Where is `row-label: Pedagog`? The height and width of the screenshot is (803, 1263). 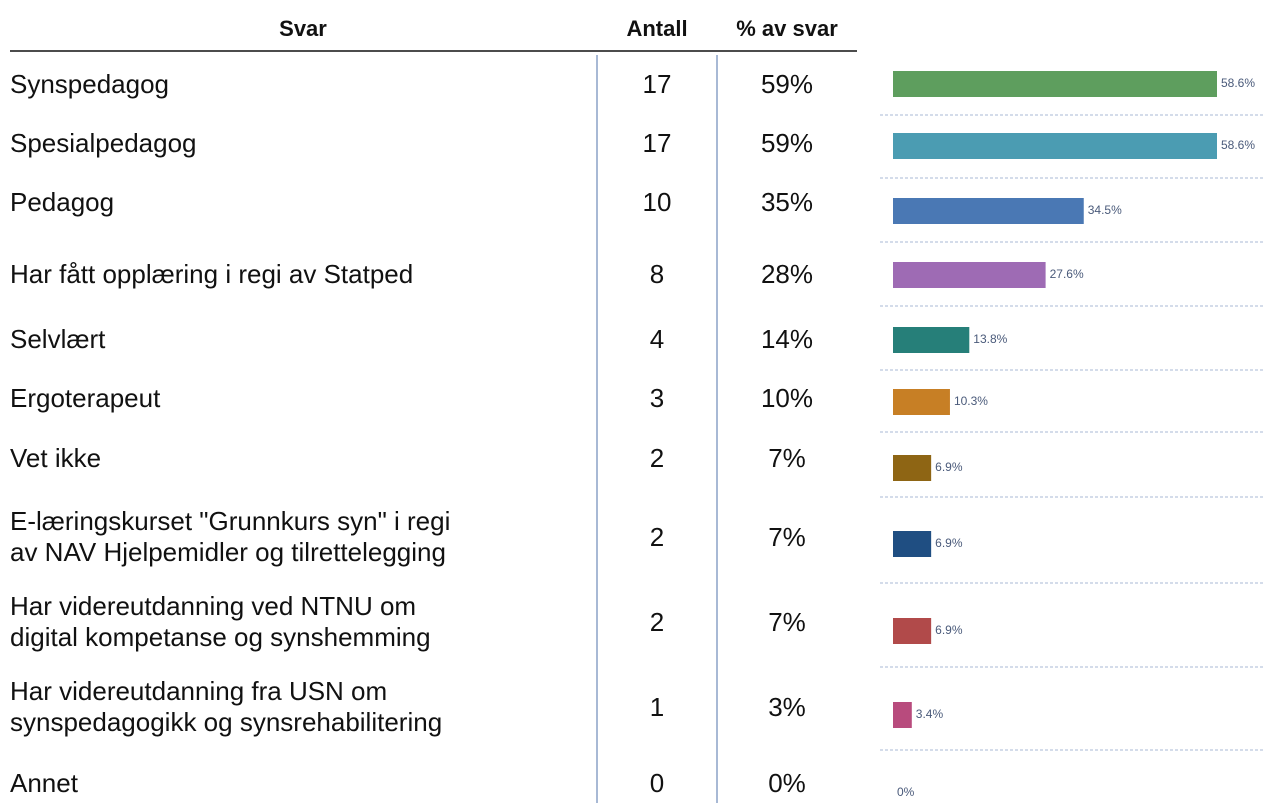
row-label: Pedagog is located at coordinates (62, 201).